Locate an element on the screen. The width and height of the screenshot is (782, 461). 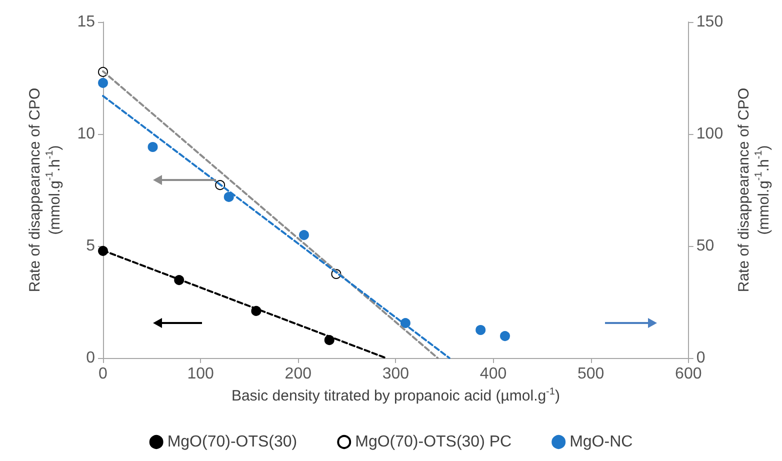
x-tick-label: 500 is located at coordinates (590, 374).